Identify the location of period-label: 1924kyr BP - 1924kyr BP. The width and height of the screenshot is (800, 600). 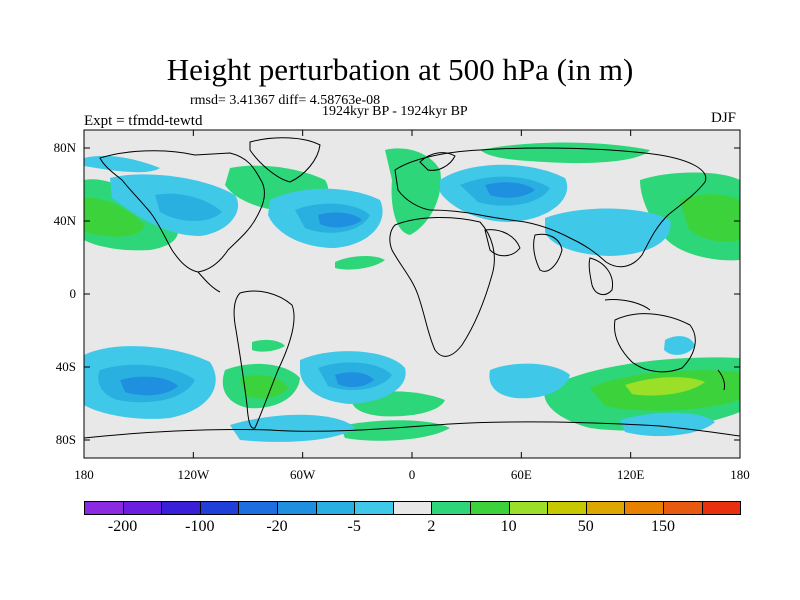
(395, 111).